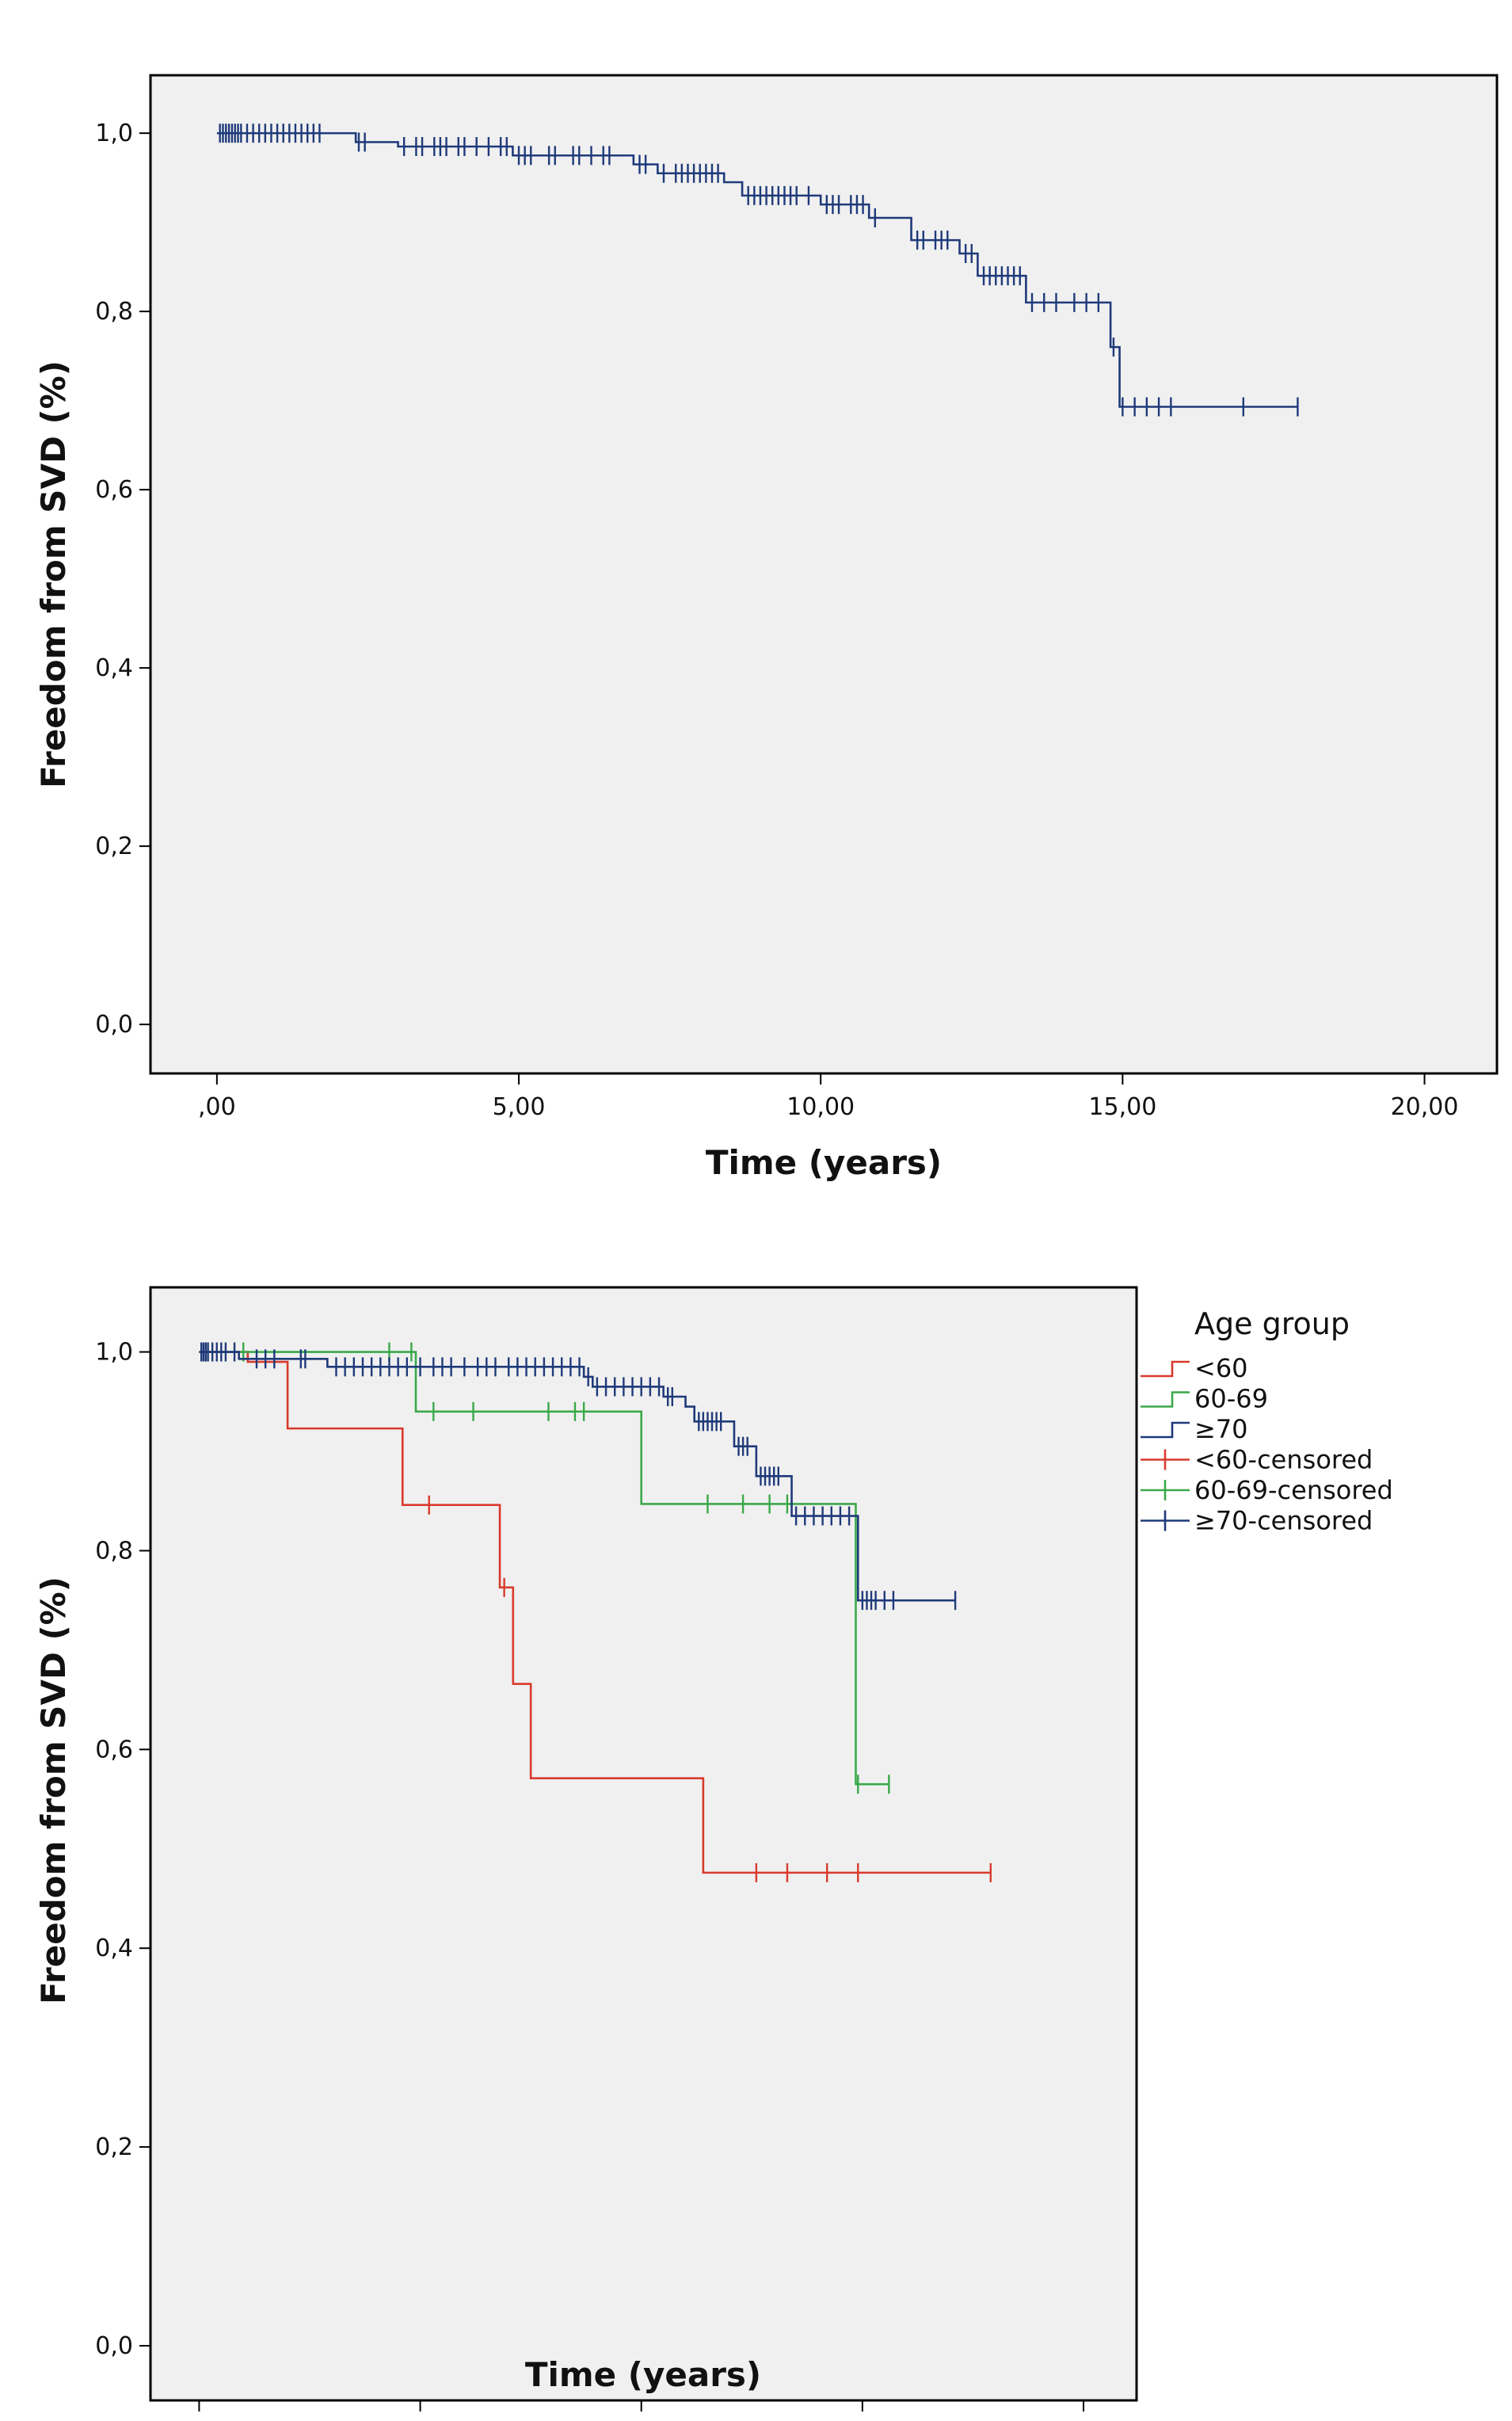 The image size is (1512, 2421). Describe the element at coordinates (1221, 1368) in the screenshot. I see `legend-label: <60` at that location.